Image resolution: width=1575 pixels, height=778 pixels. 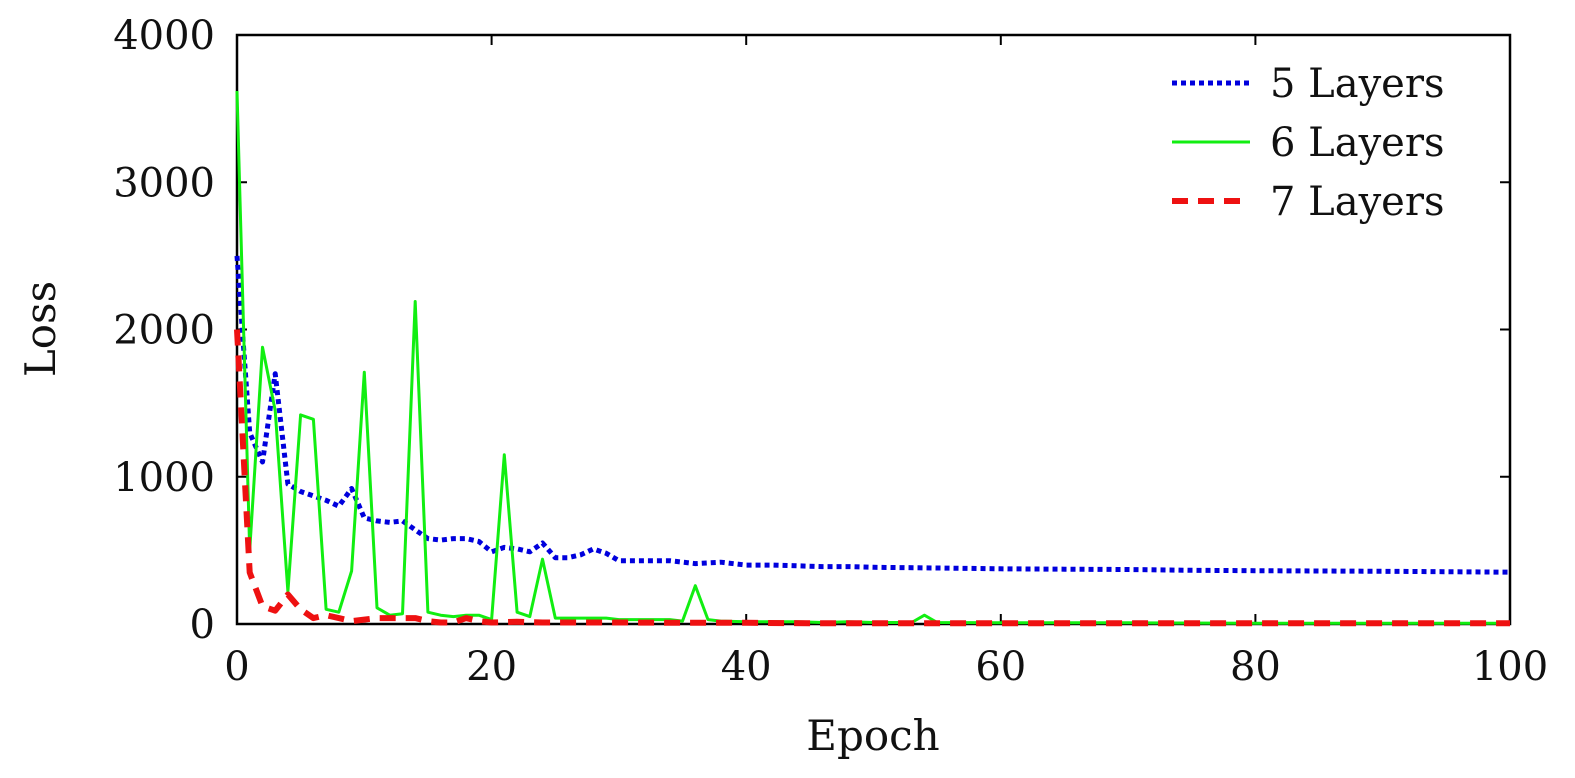 I want to click on x-tick-label: 100, so click(x=1510, y=667).